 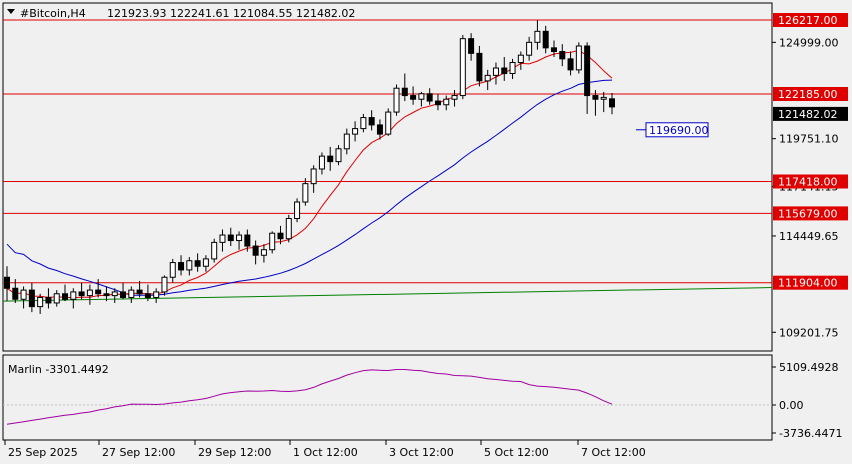 I want to click on ma-label: 119690.00, so click(x=679, y=130).